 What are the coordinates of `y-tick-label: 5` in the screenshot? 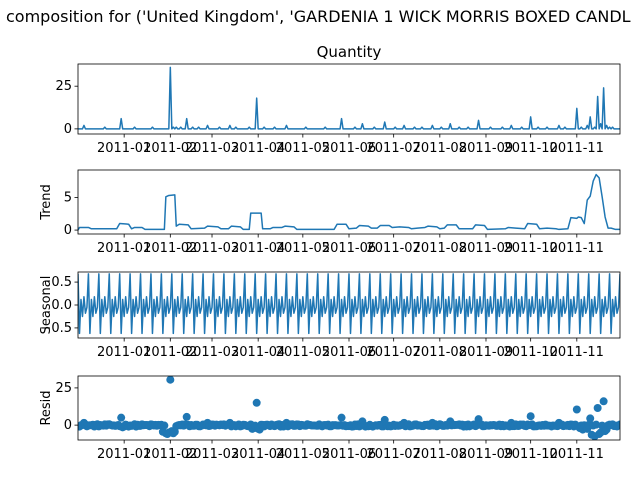 It's located at (68, 197).